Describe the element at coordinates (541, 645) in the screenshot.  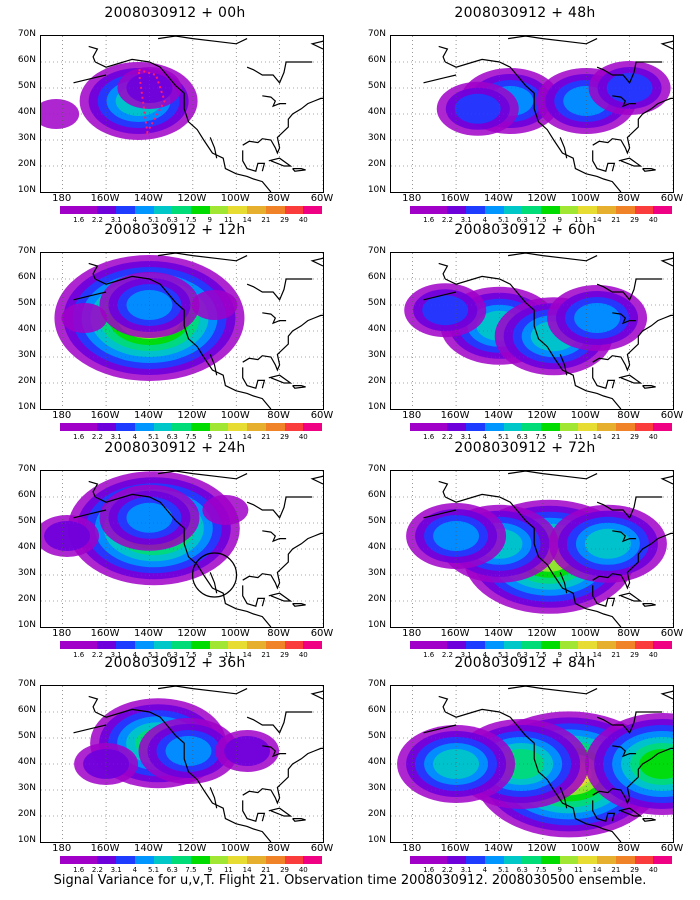
I see `colorbar` at that location.